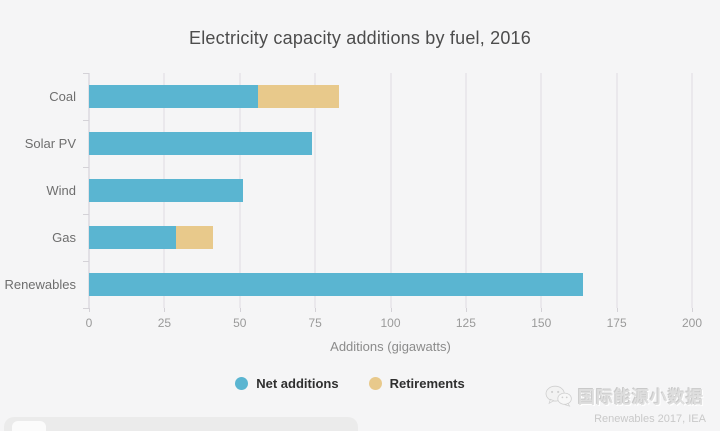 The width and height of the screenshot is (720, 431). Describe the element at coordinates (61, 190) in the screenshot. I see `category-label: Wind` at that location.